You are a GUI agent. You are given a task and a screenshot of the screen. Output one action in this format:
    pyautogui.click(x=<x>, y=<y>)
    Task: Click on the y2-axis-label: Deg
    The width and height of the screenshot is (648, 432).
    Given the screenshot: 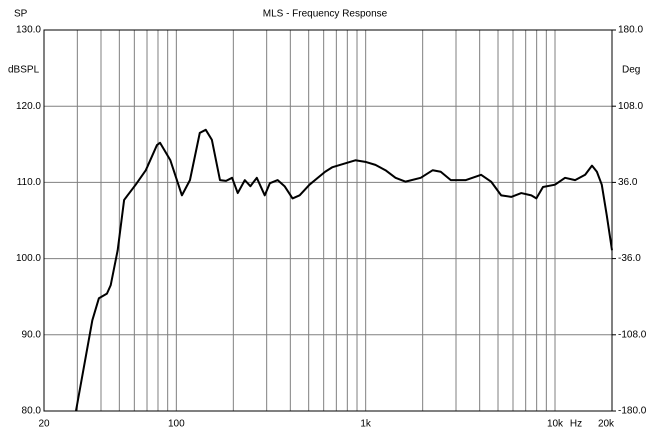 What is the action you would take?
    pyautogui.click(x=631, y=70)
    